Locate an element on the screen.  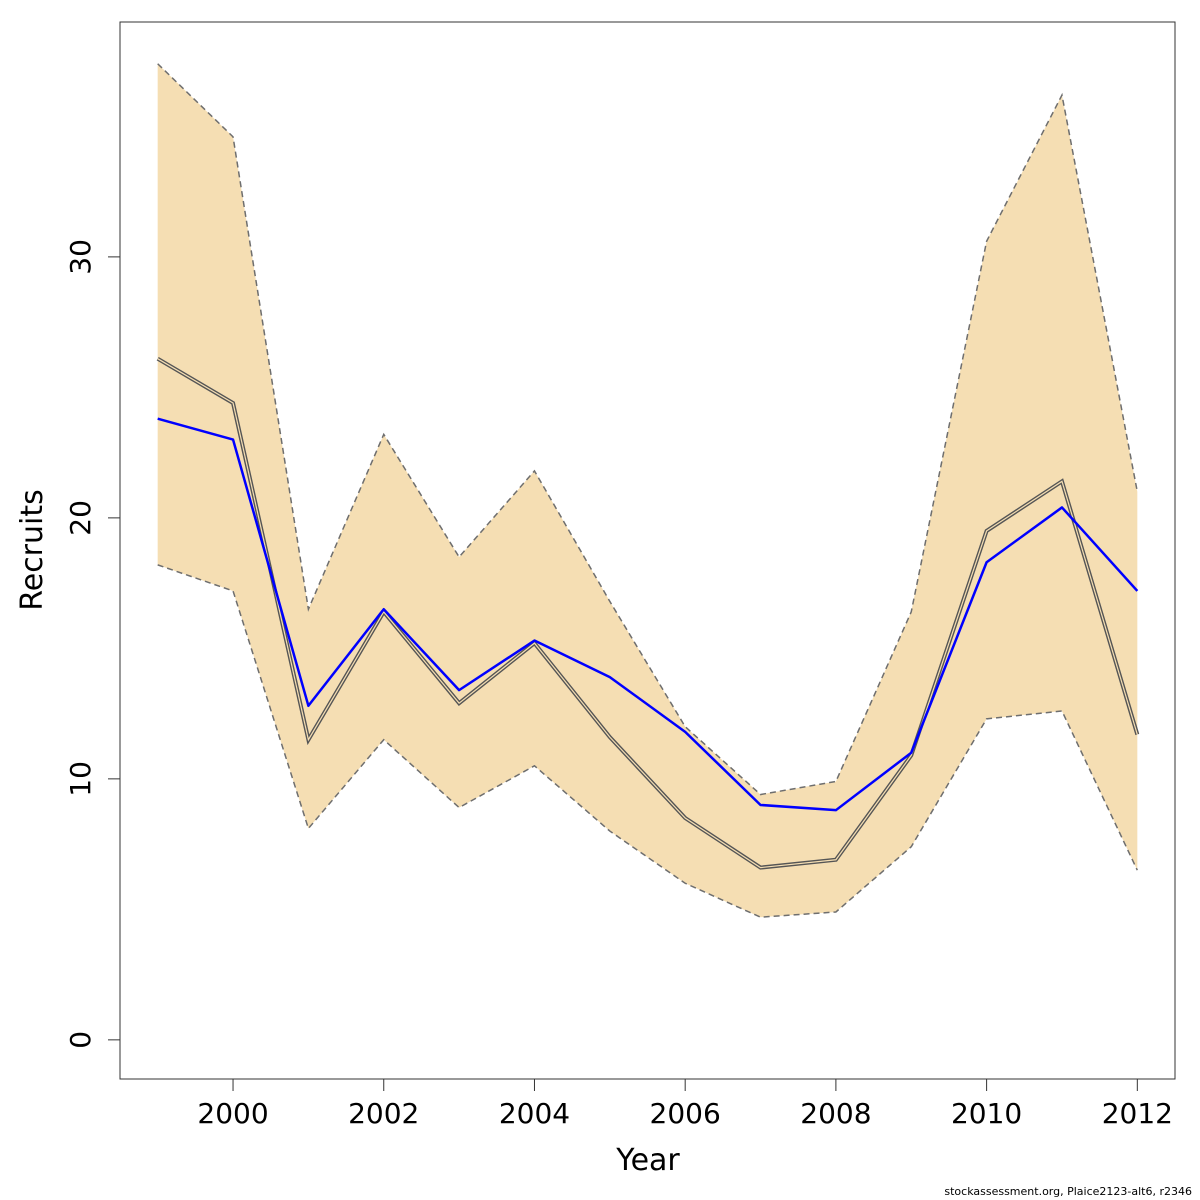
y-axis: 0 10 20 30 is located at coordinates (92, 644).